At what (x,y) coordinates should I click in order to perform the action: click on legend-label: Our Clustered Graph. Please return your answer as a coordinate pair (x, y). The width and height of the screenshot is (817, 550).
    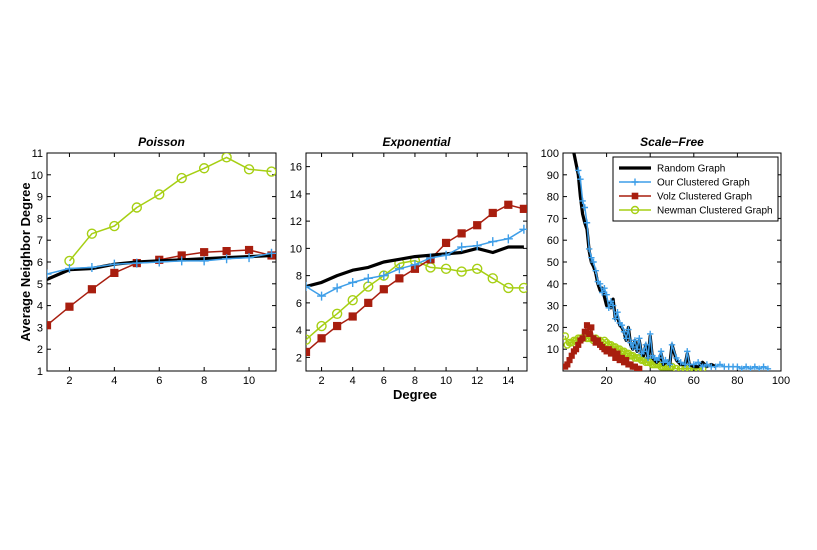
    Looking at the image, I should click on (703, 183).